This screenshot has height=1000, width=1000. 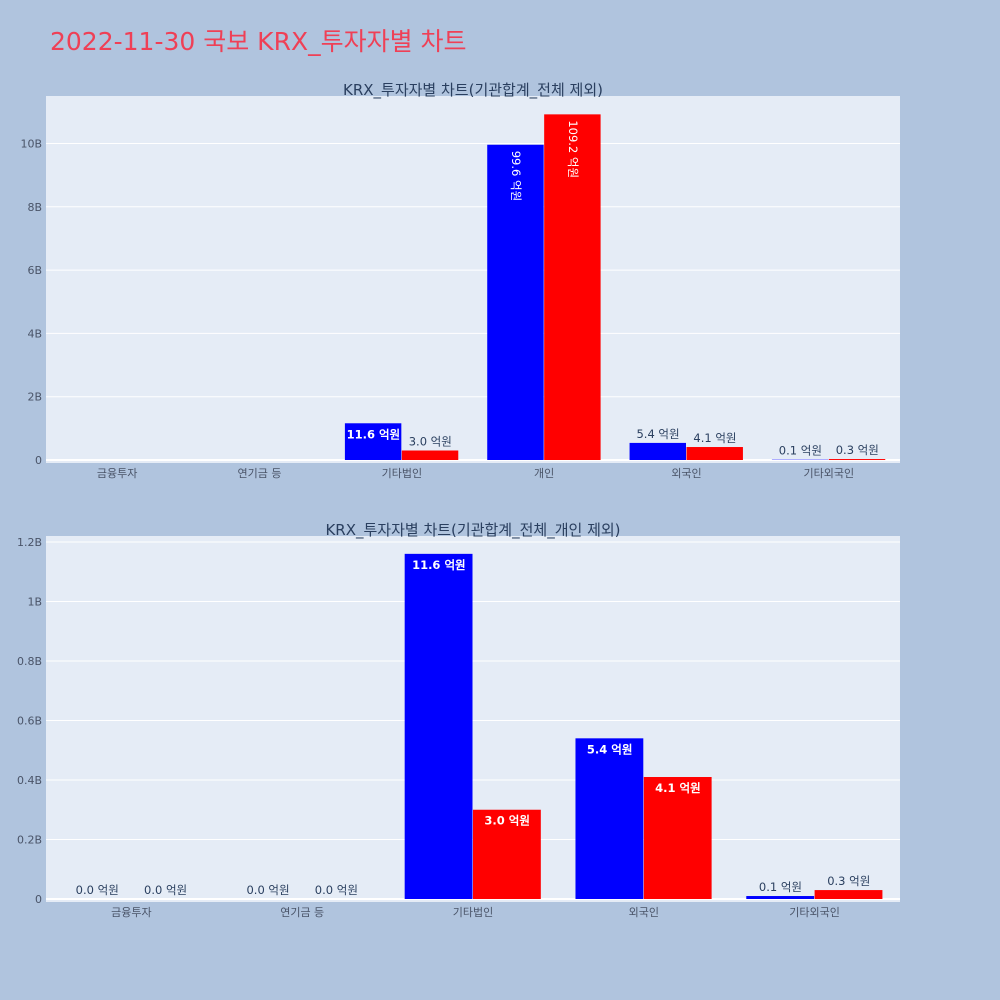 What do you see at coordinates (34, 397) in the screenshot?
I see `y-tick-label: 2B` at bounding box center [34, 397].